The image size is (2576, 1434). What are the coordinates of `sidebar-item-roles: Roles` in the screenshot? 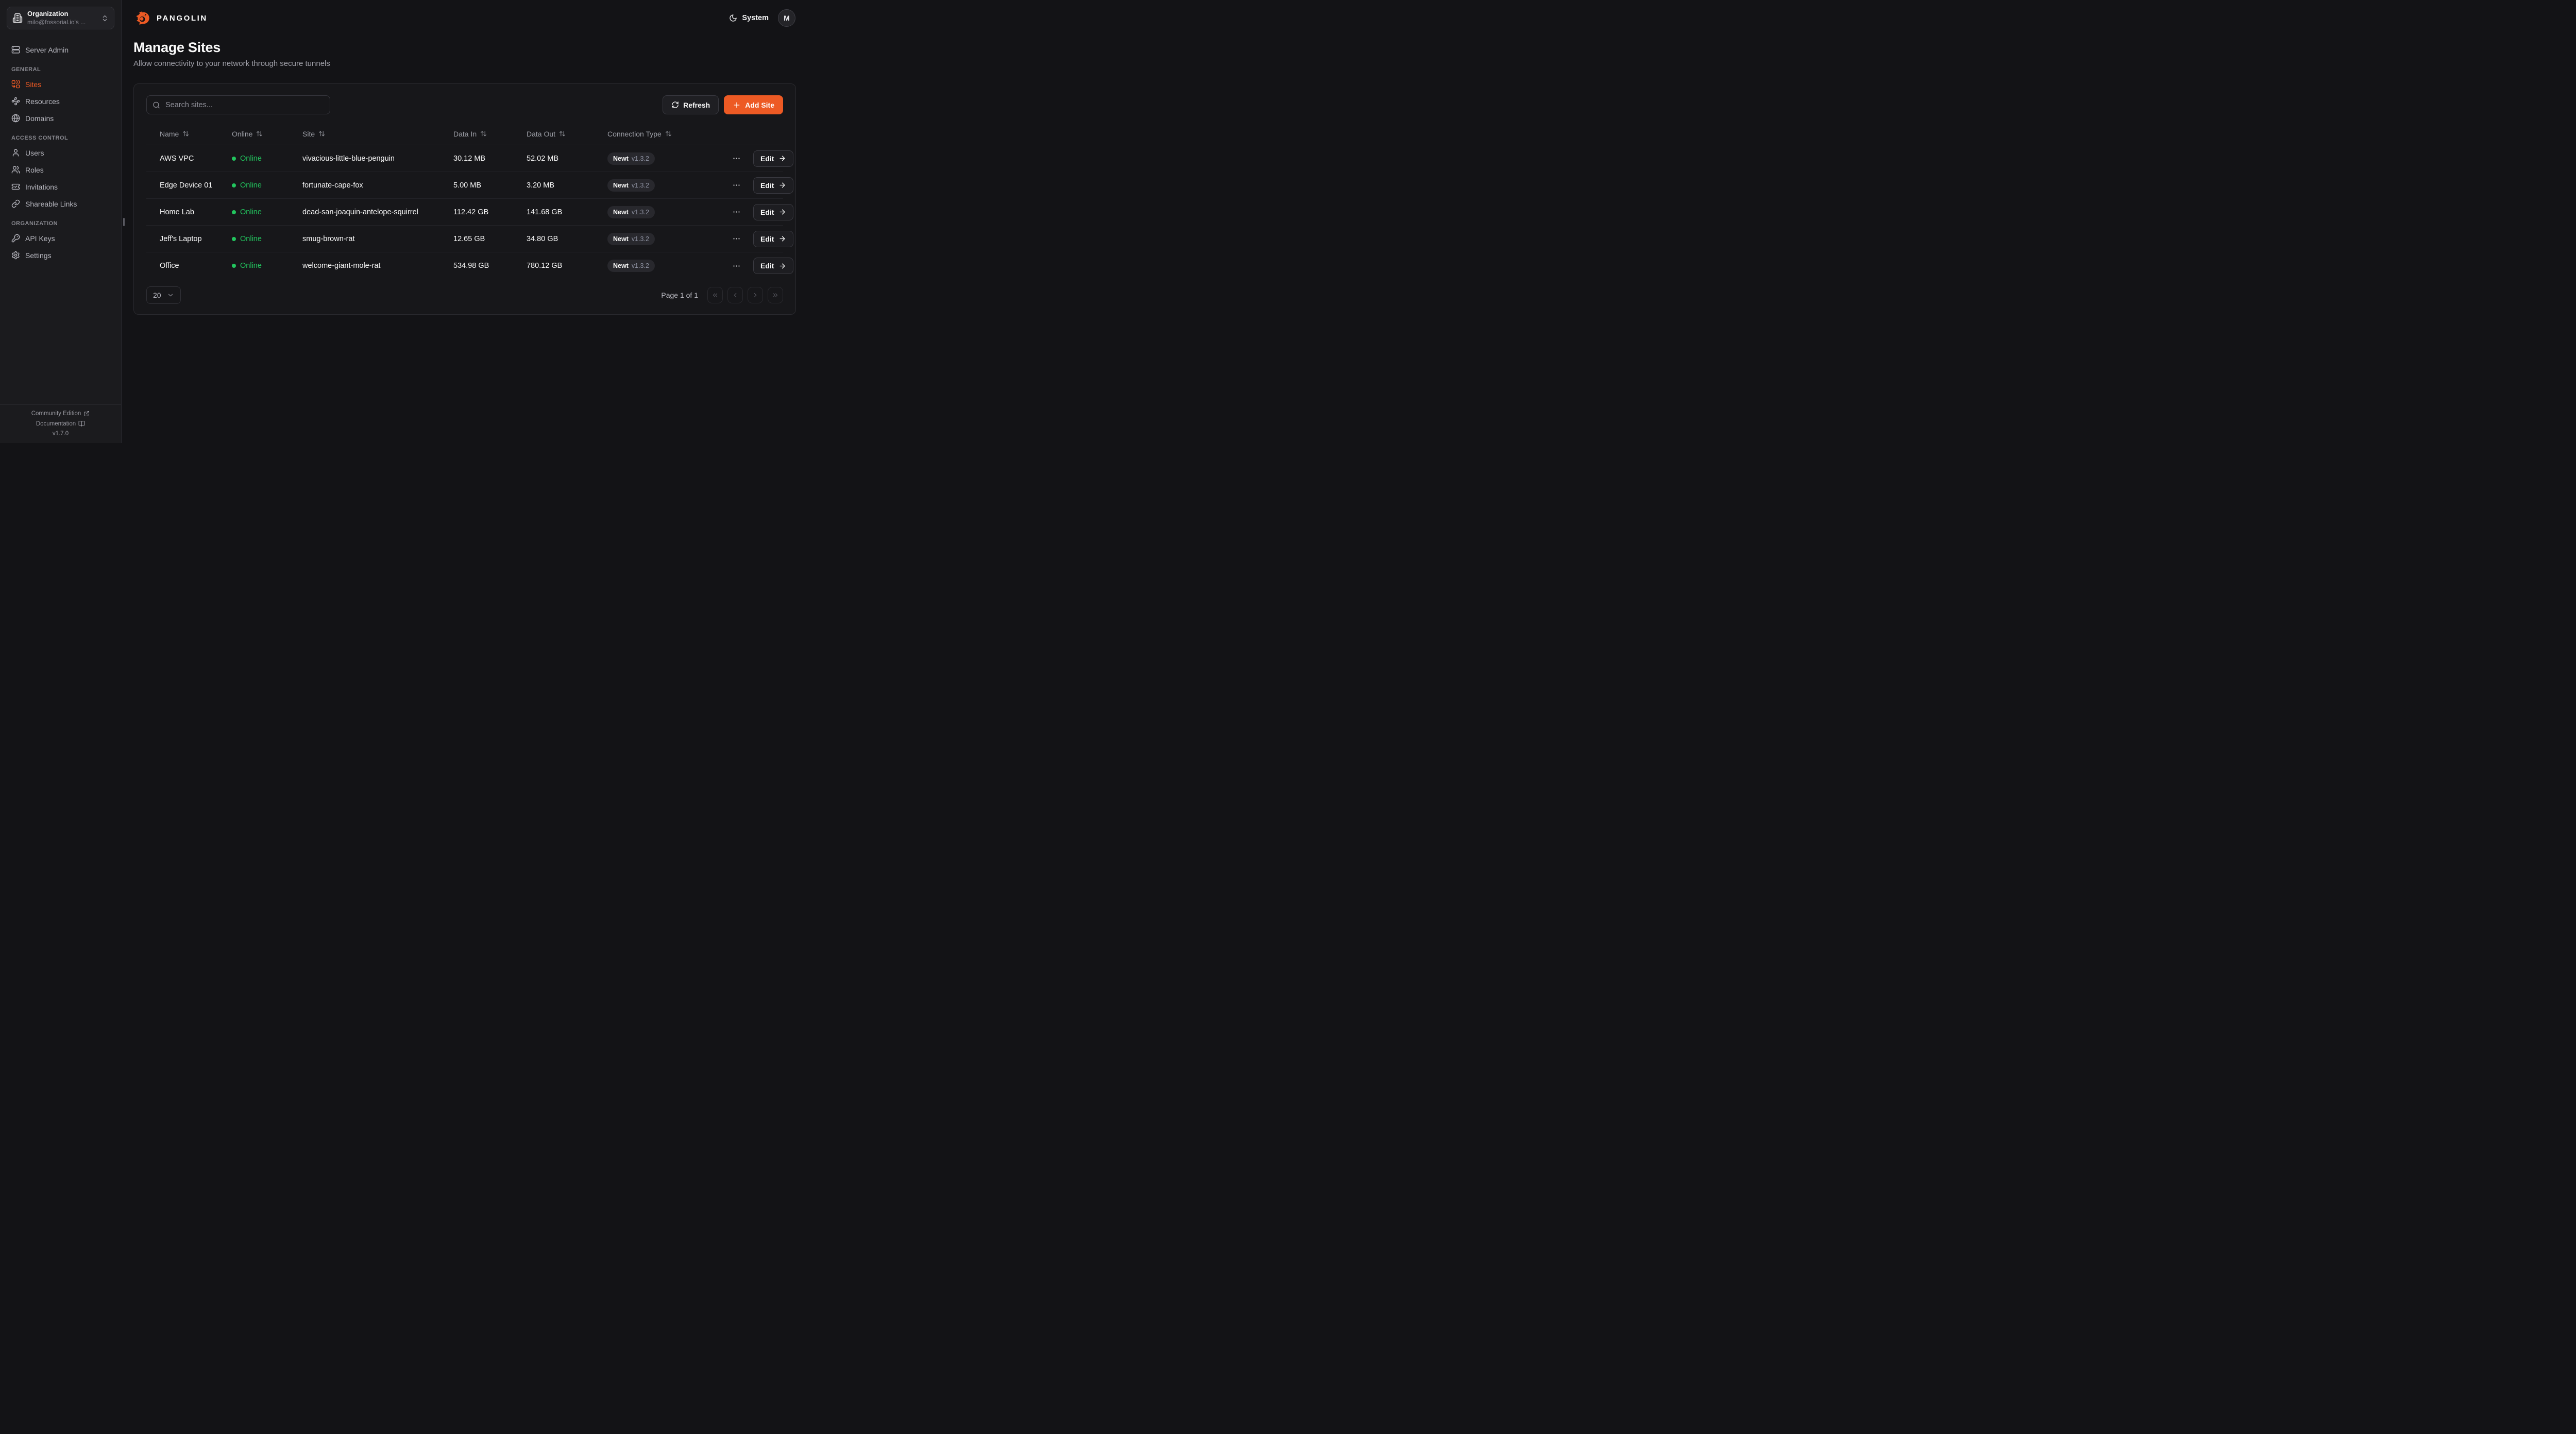 It's located at (60, 169).